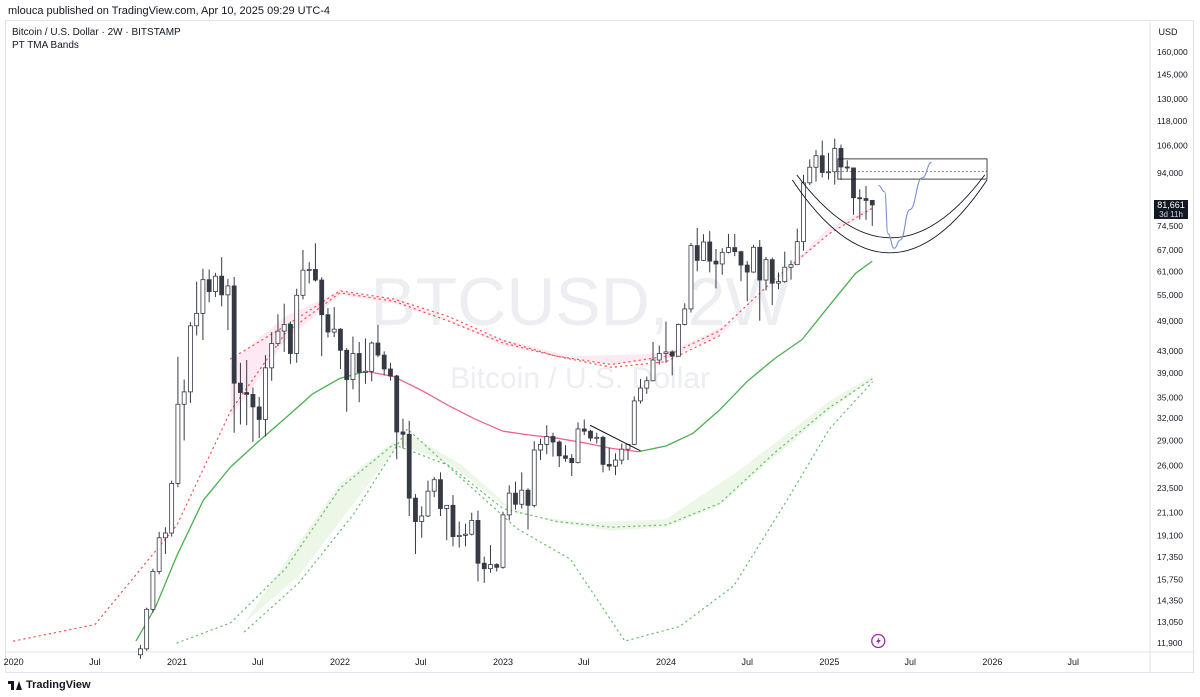 This screenshot has width=1200, height=697. I want to click on tradingview-logo: TradingView, so click(49, 685).